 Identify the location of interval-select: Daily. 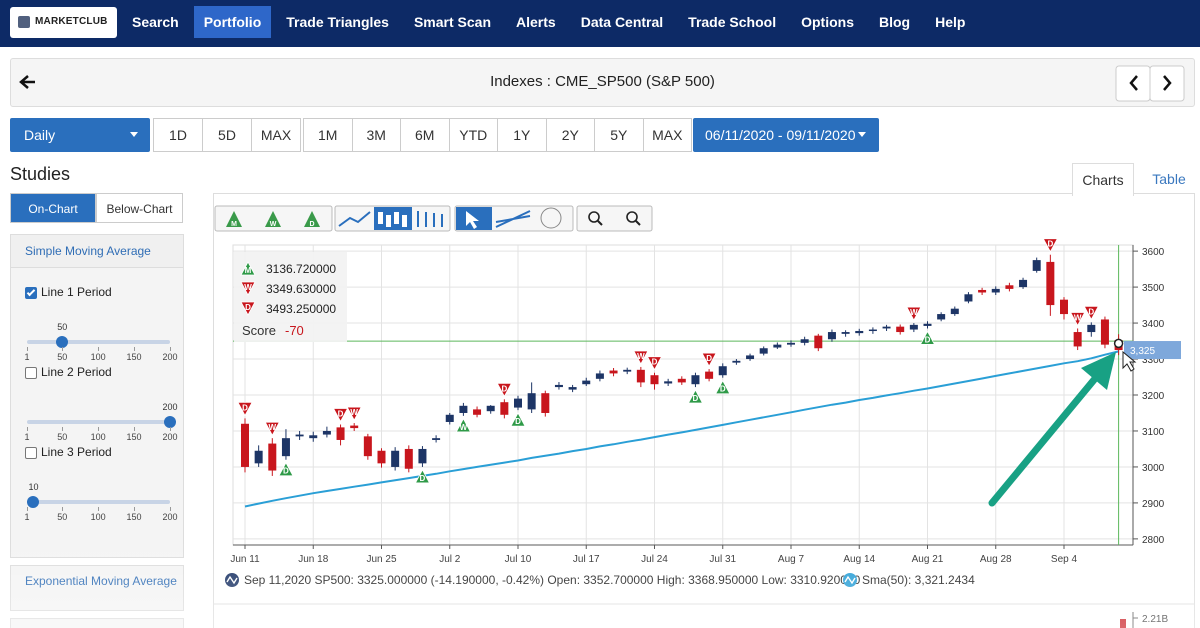
(80, 135).